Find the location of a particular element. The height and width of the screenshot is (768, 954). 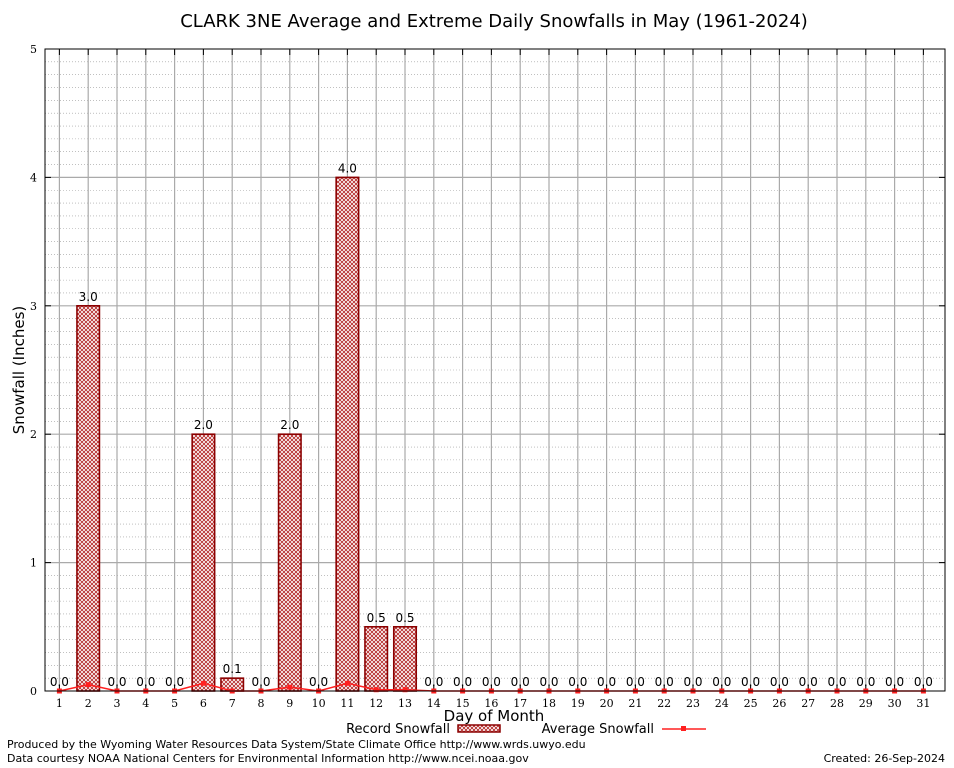

y-tick-label: 2 is located at coordinates (33, 434).